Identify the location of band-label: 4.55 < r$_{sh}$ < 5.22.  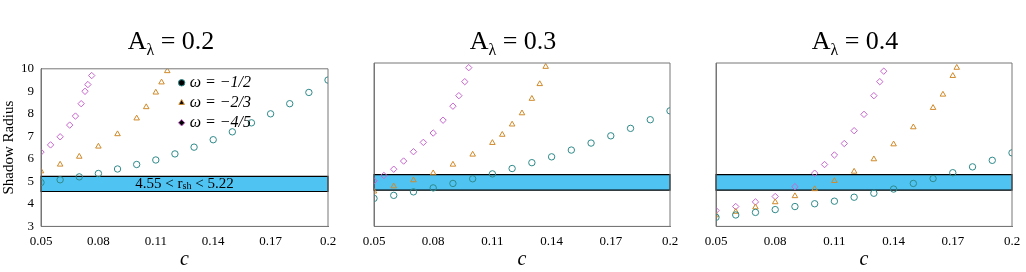
(184, 182).